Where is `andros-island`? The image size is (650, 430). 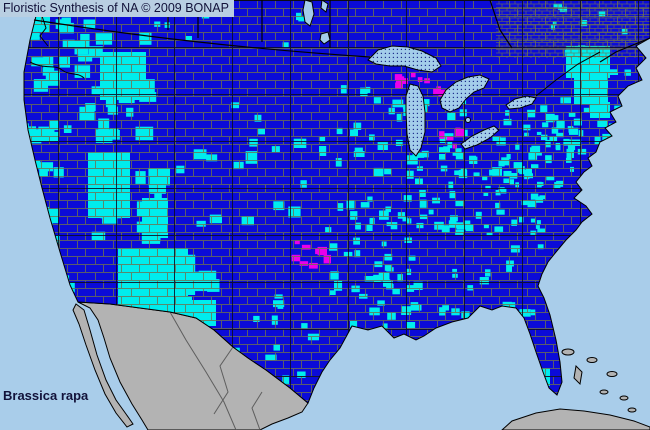
andros-island is located at coordinates (578, 375).